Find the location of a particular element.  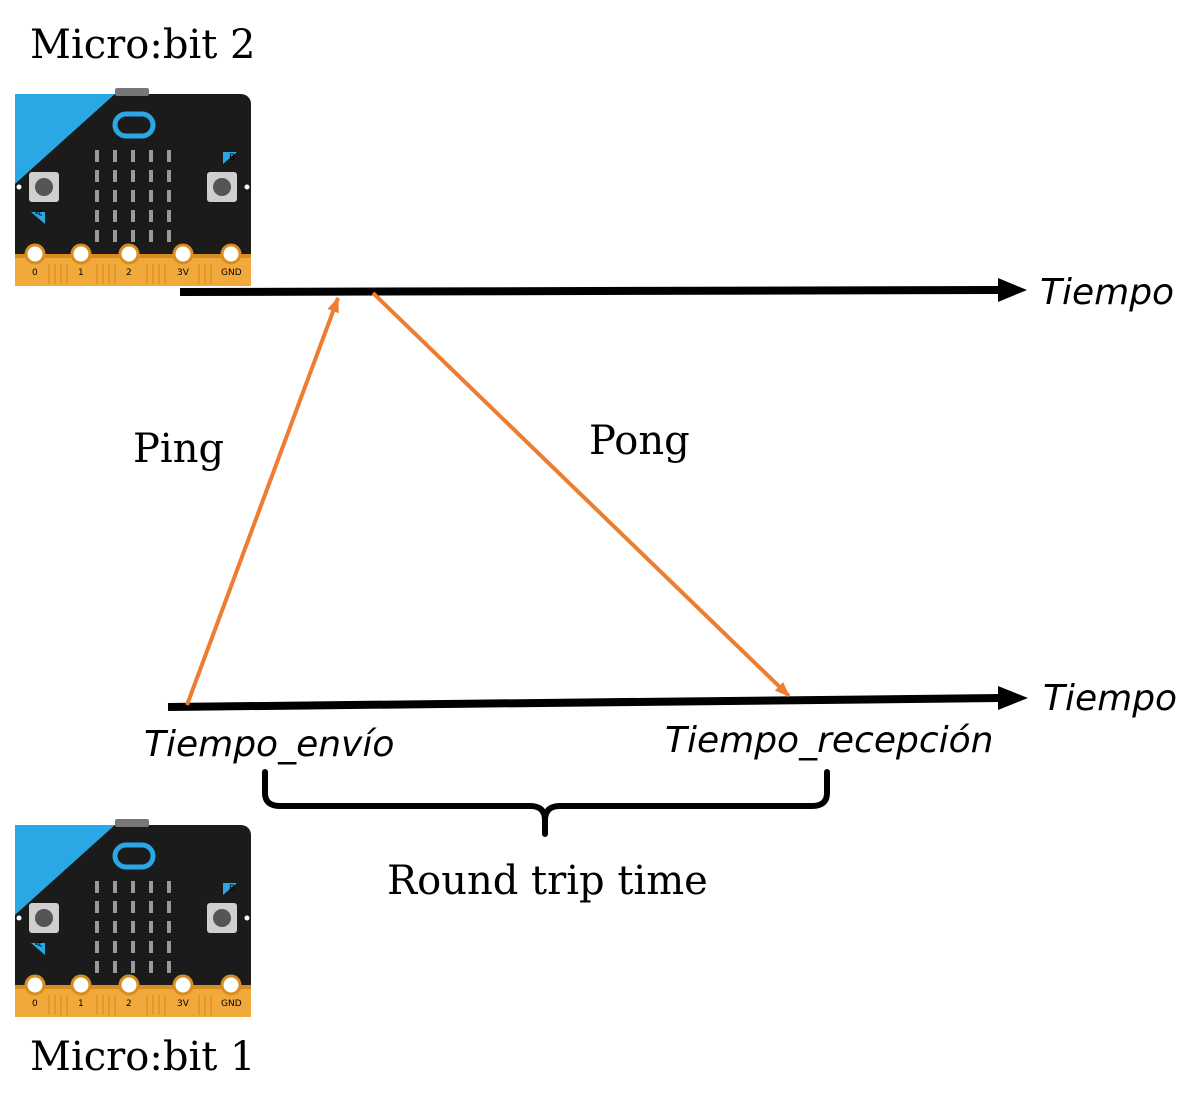

receive-time-label: Tiempo_recepción is located at coordinates (829, 740).